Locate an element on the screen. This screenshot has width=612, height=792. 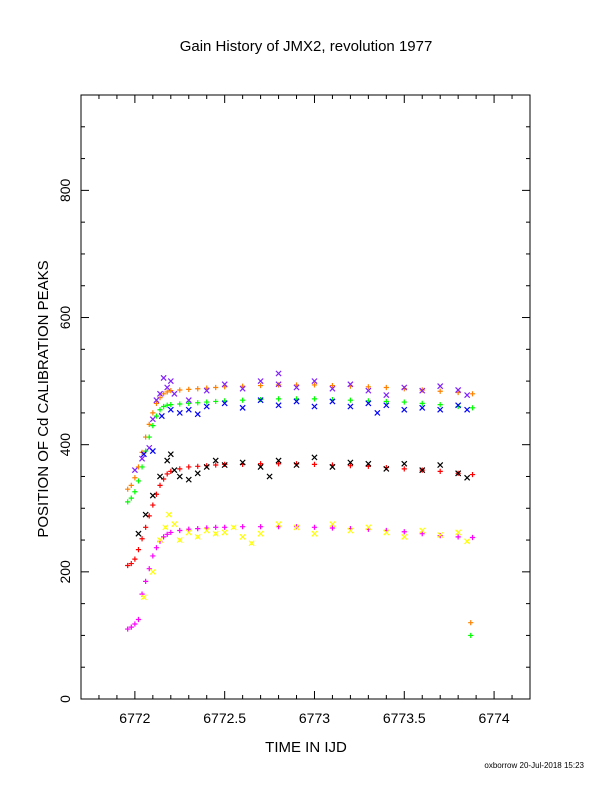
y-tick-label: 400 is located at coordinates (65, 445).